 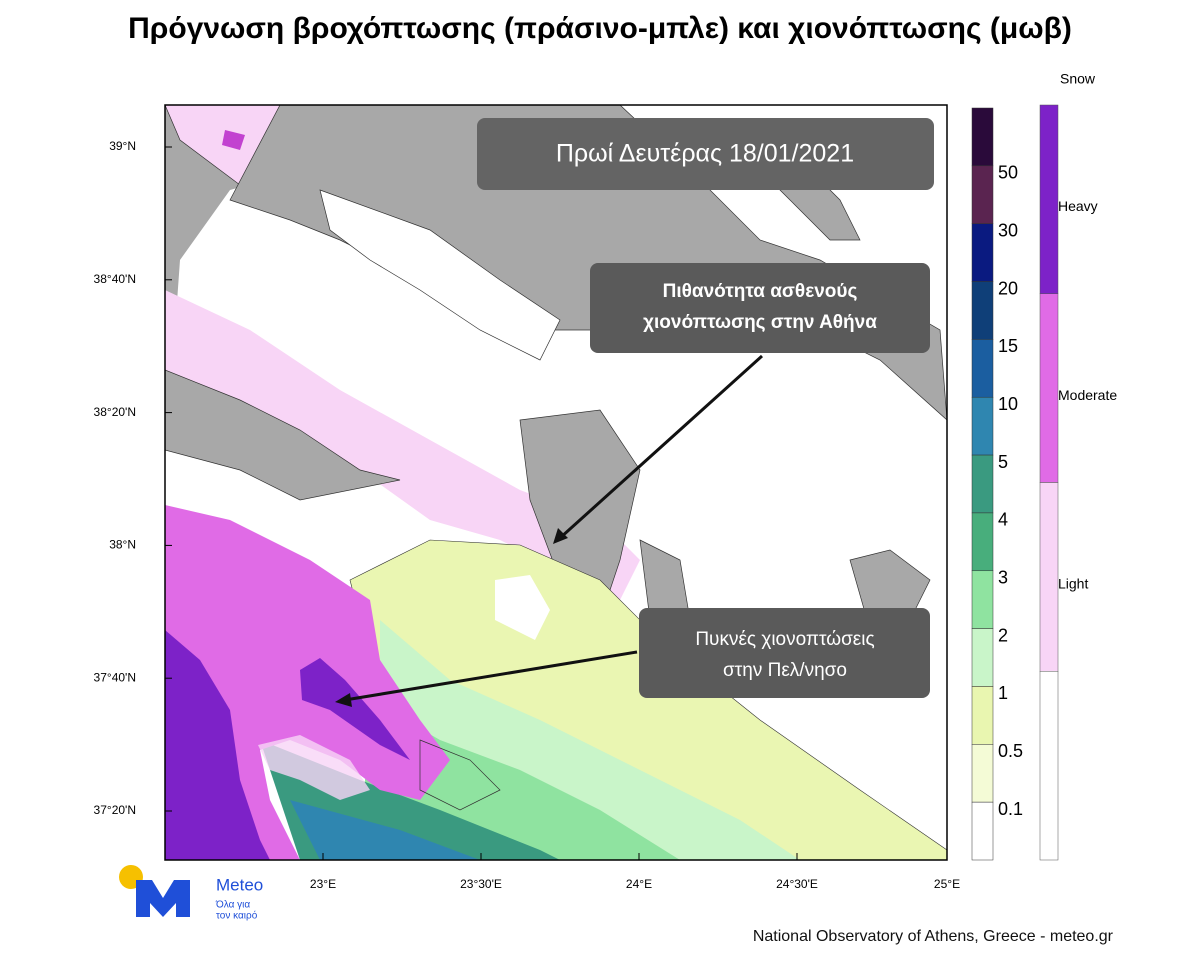 I want to click on rain-label: 0.5, so click(x=1010, y=751).